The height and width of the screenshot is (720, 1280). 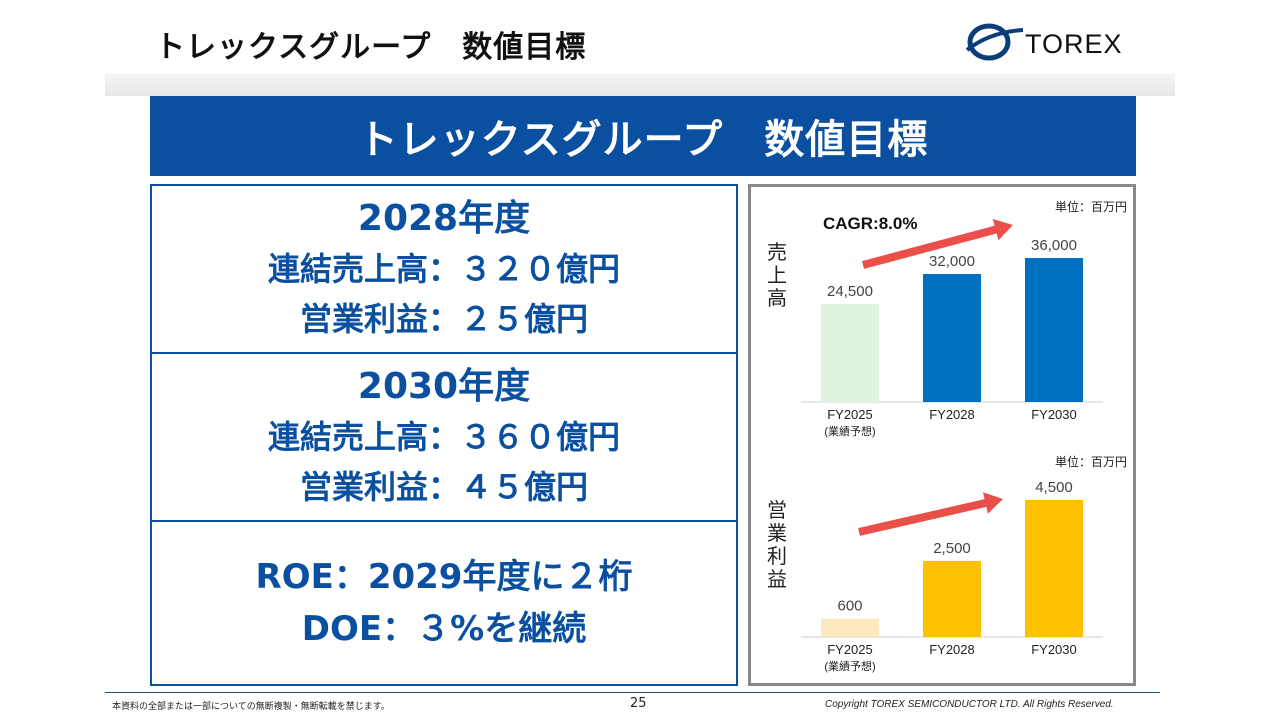 I want to click on target-heading: 2030年度, so click(x=444, y=386).